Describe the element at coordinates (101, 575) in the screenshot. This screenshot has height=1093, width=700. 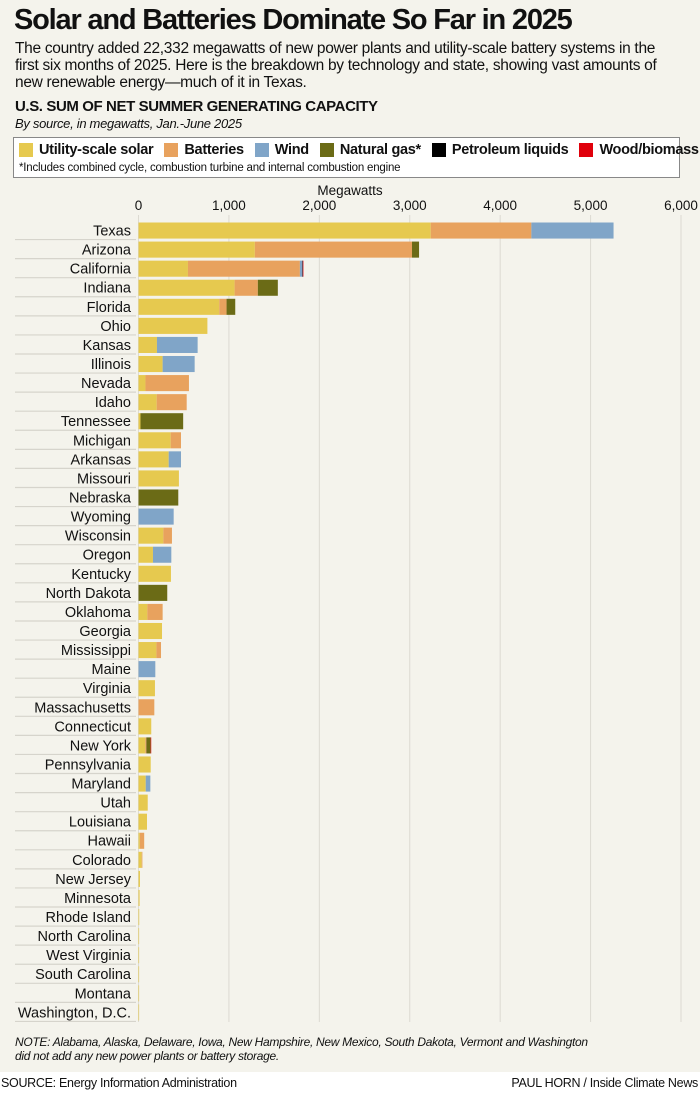
I see `category-label: Kentucky` at that location.